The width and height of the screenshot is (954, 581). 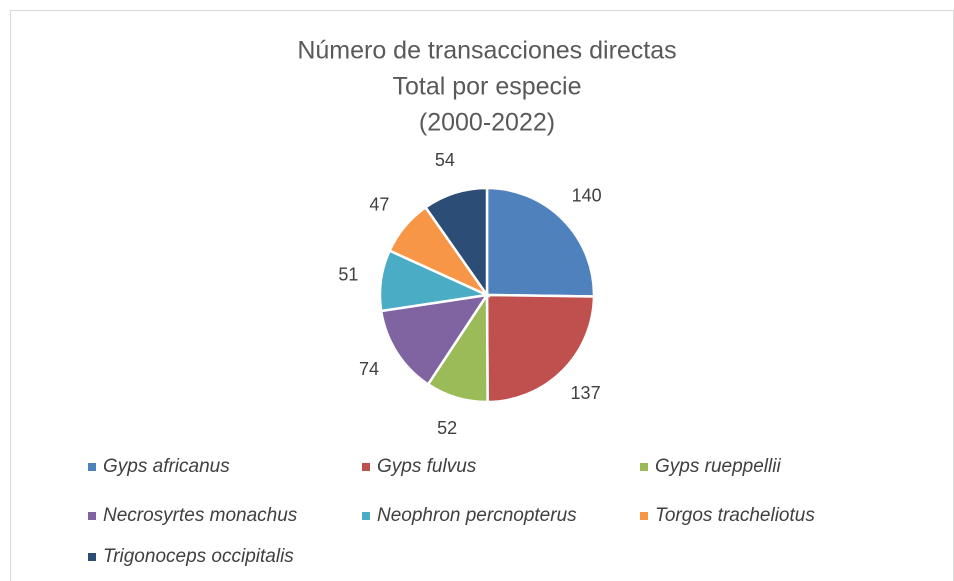 What do you see at coordinates (379, 204) in the screenshot?
I see `data-label: 47` at bounding box center [379, 204].